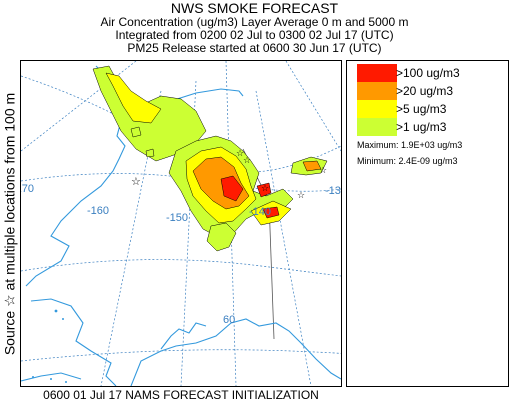 The height and width of the screenshot is (402, 509). What do you see at coordinates (229, 175) in the screenshot?
I see `source-markers: ☆ ☆ ☆ ☆ ☆ ☆` at bounding box center [229, 175].